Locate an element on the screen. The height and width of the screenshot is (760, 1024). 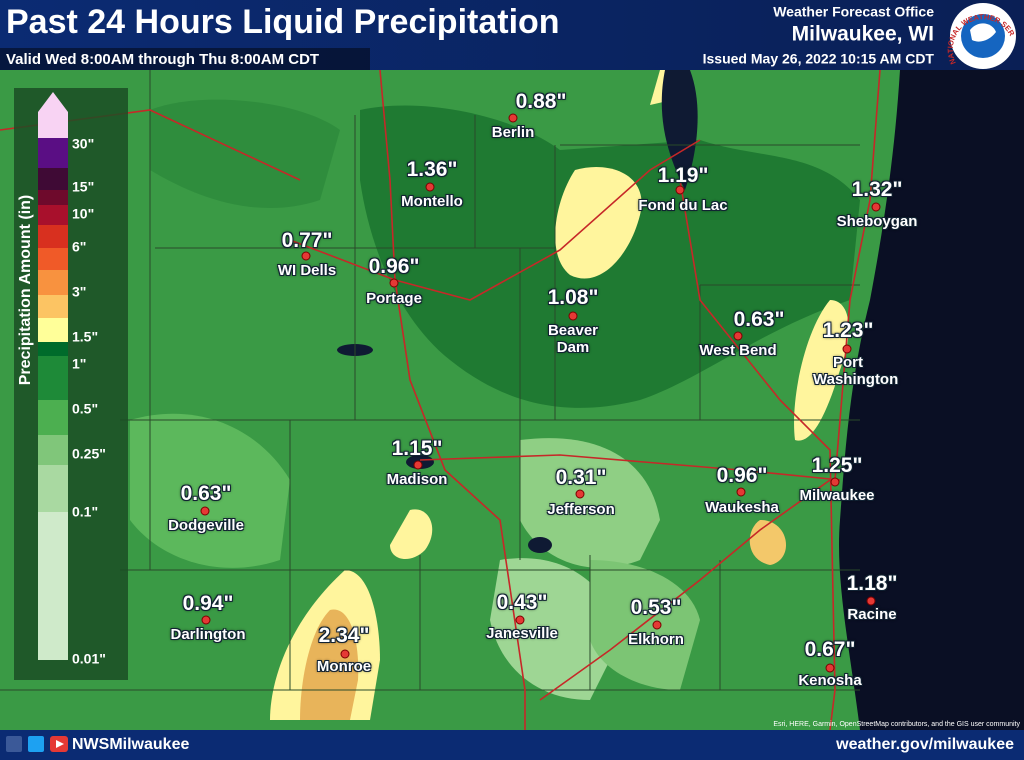
legend-bar: 30" 15" 10" 6" 3" 1.5" 1" 0.5" 0.25" 0.1" 0.01" is located at coordinates (72, 379).